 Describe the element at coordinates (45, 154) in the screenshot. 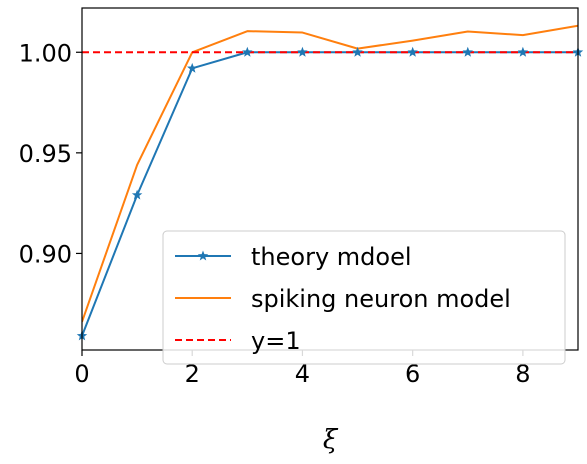

I see `y-tick-label-1: 0.95` at that location.